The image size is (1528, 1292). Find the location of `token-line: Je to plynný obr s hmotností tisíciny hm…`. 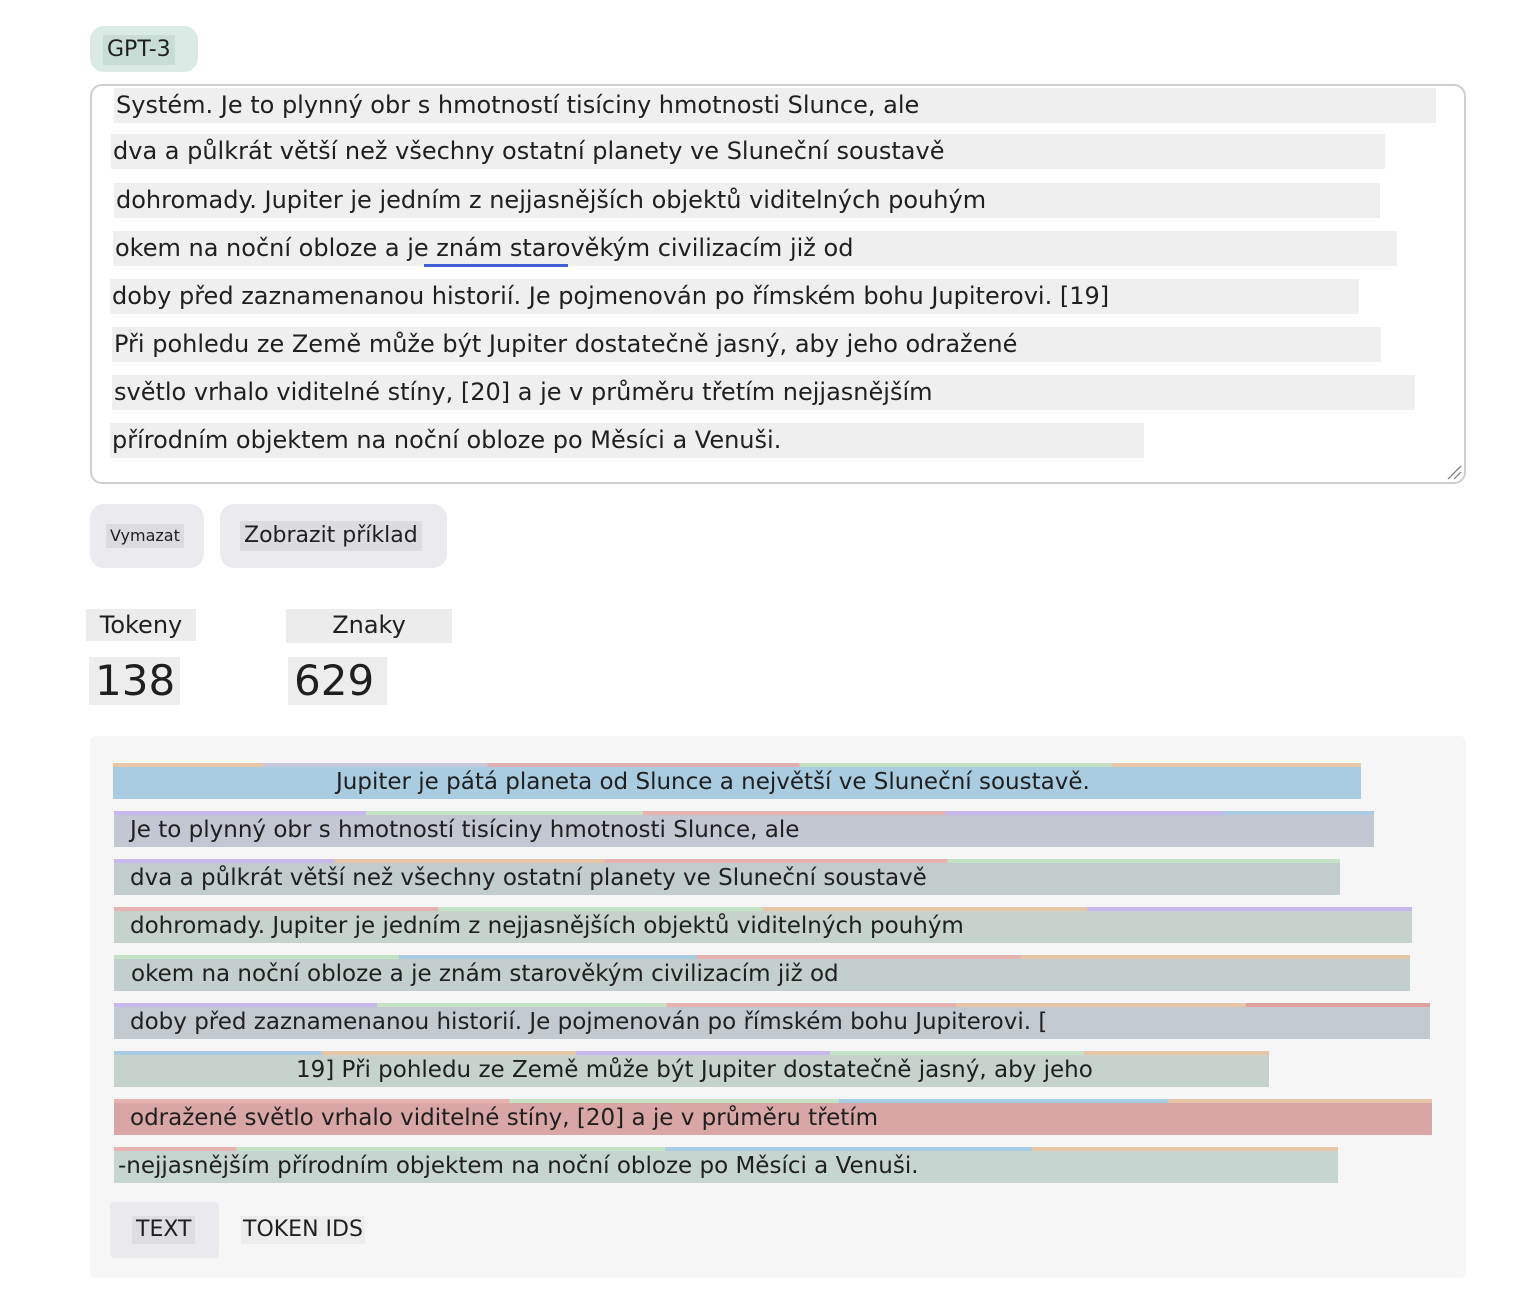

token-line: Je to plynný obr s hmotností tisíciny hm… is located at coordinates (744, 829).